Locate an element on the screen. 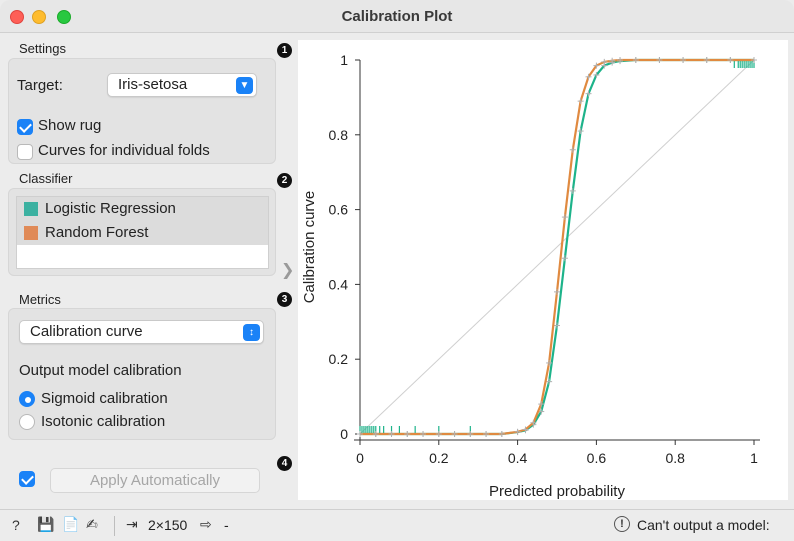 The image size is (794, 541). classifier-section-label: Classifier is located at coordinates (46, 178).